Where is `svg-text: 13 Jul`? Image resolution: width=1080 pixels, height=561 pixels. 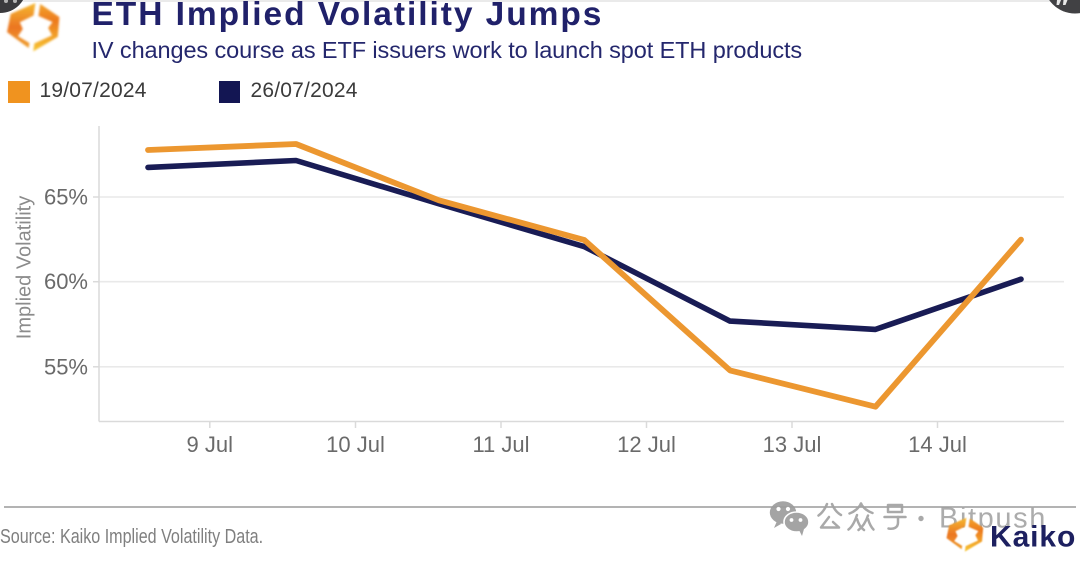
svg-text: 13 Jul is located at coordinates (792, 444).